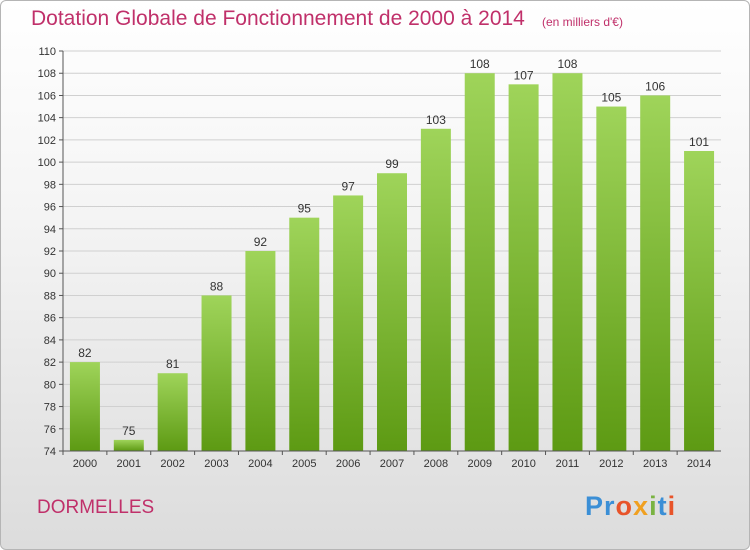 The image size is (750, 550). What do you see at coordinates (50, 363) in the screenshot?
I see `y-tick-label: 82` at bounding box center [50, 363].